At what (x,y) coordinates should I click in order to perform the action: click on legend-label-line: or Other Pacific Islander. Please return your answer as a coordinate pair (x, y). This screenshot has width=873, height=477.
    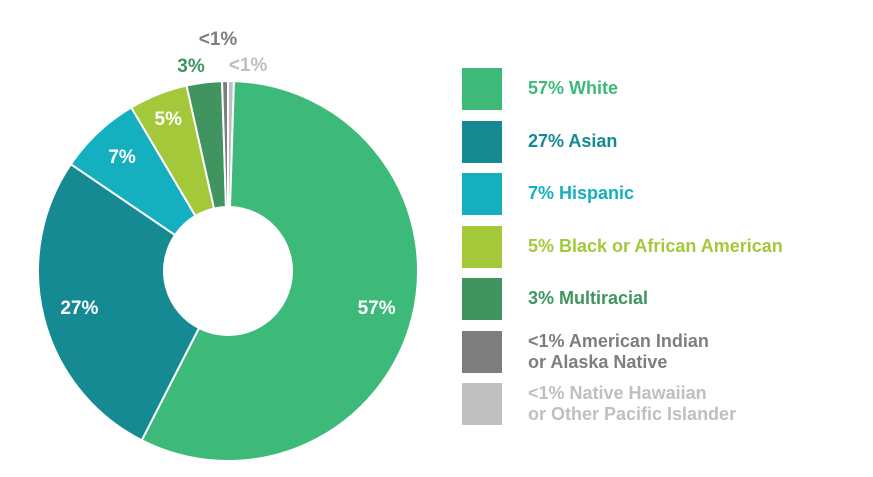
    Looking at the image, I should click on (632, 414).